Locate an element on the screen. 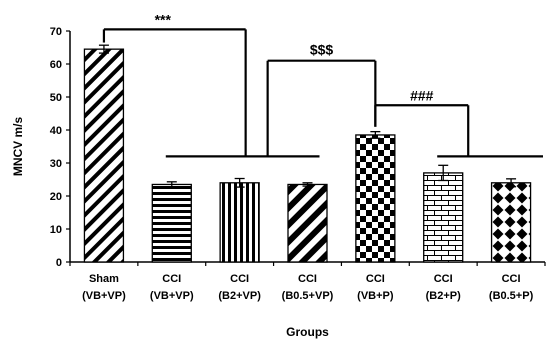 The height and width of the screenshot is (343, 556). x-tick-label: (B2+VP) is located at coordinates (239, 296).